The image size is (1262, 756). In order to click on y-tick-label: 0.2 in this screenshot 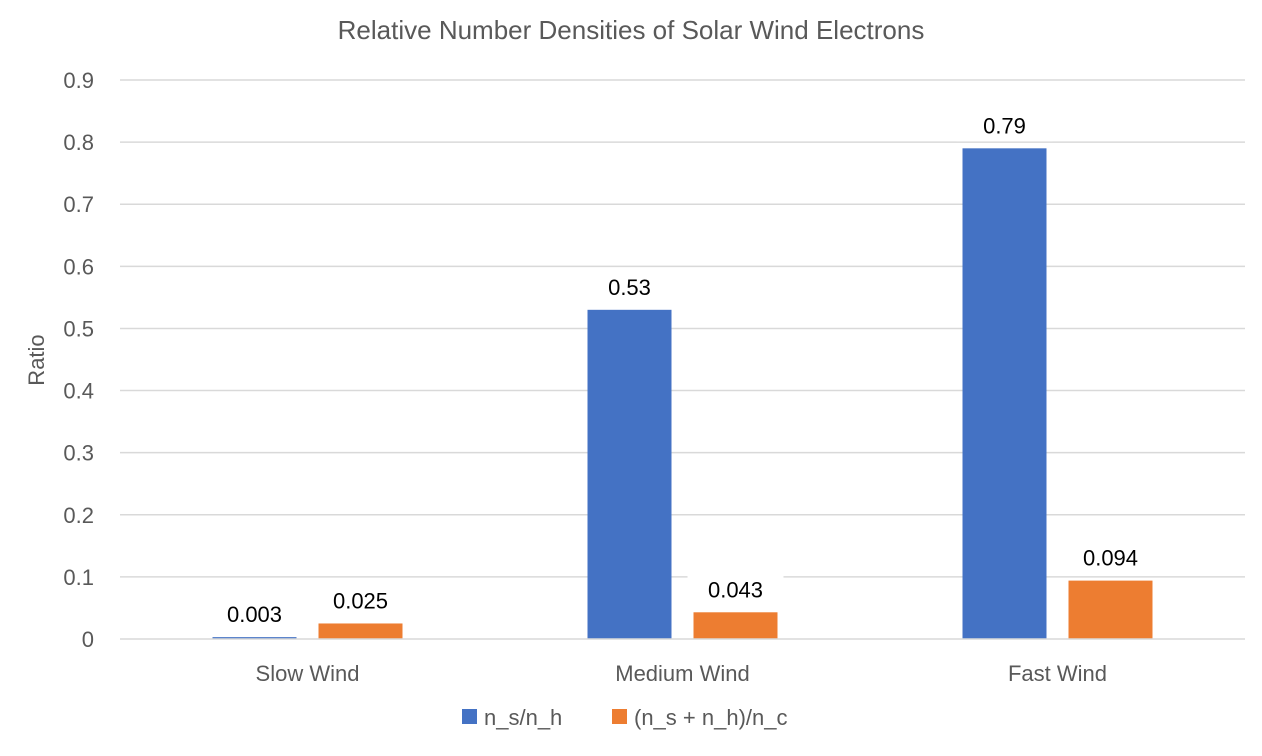, I will do `click(78, 515)`.